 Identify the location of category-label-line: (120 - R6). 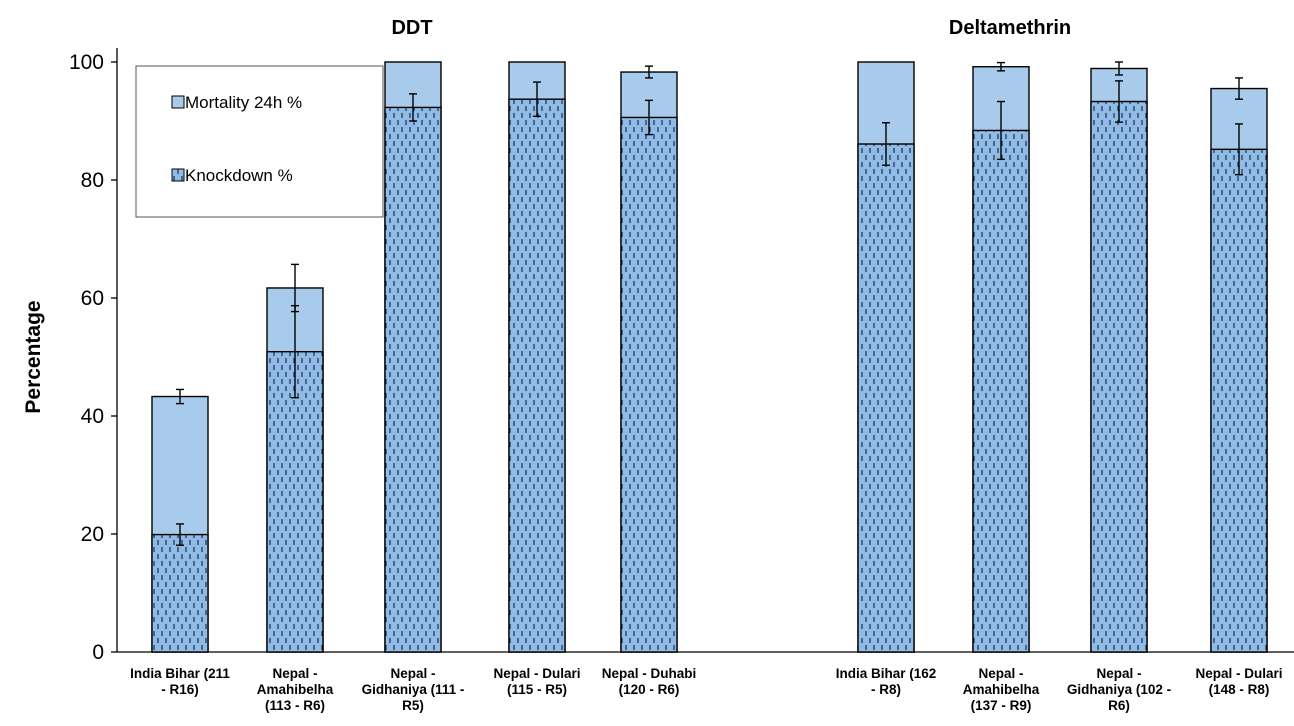
(649, 689).